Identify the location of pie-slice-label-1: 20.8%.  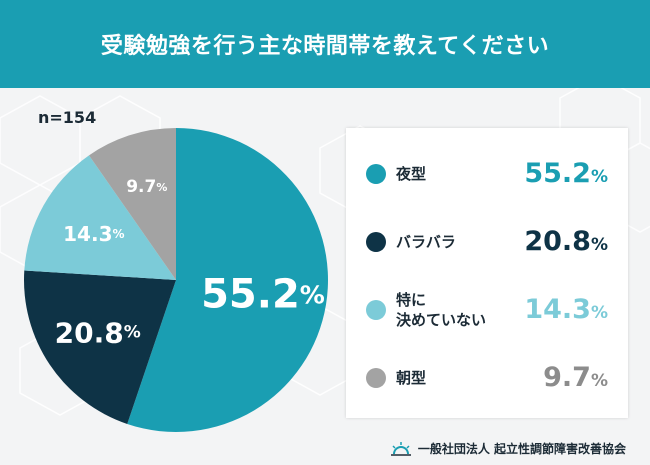
(98, 332).